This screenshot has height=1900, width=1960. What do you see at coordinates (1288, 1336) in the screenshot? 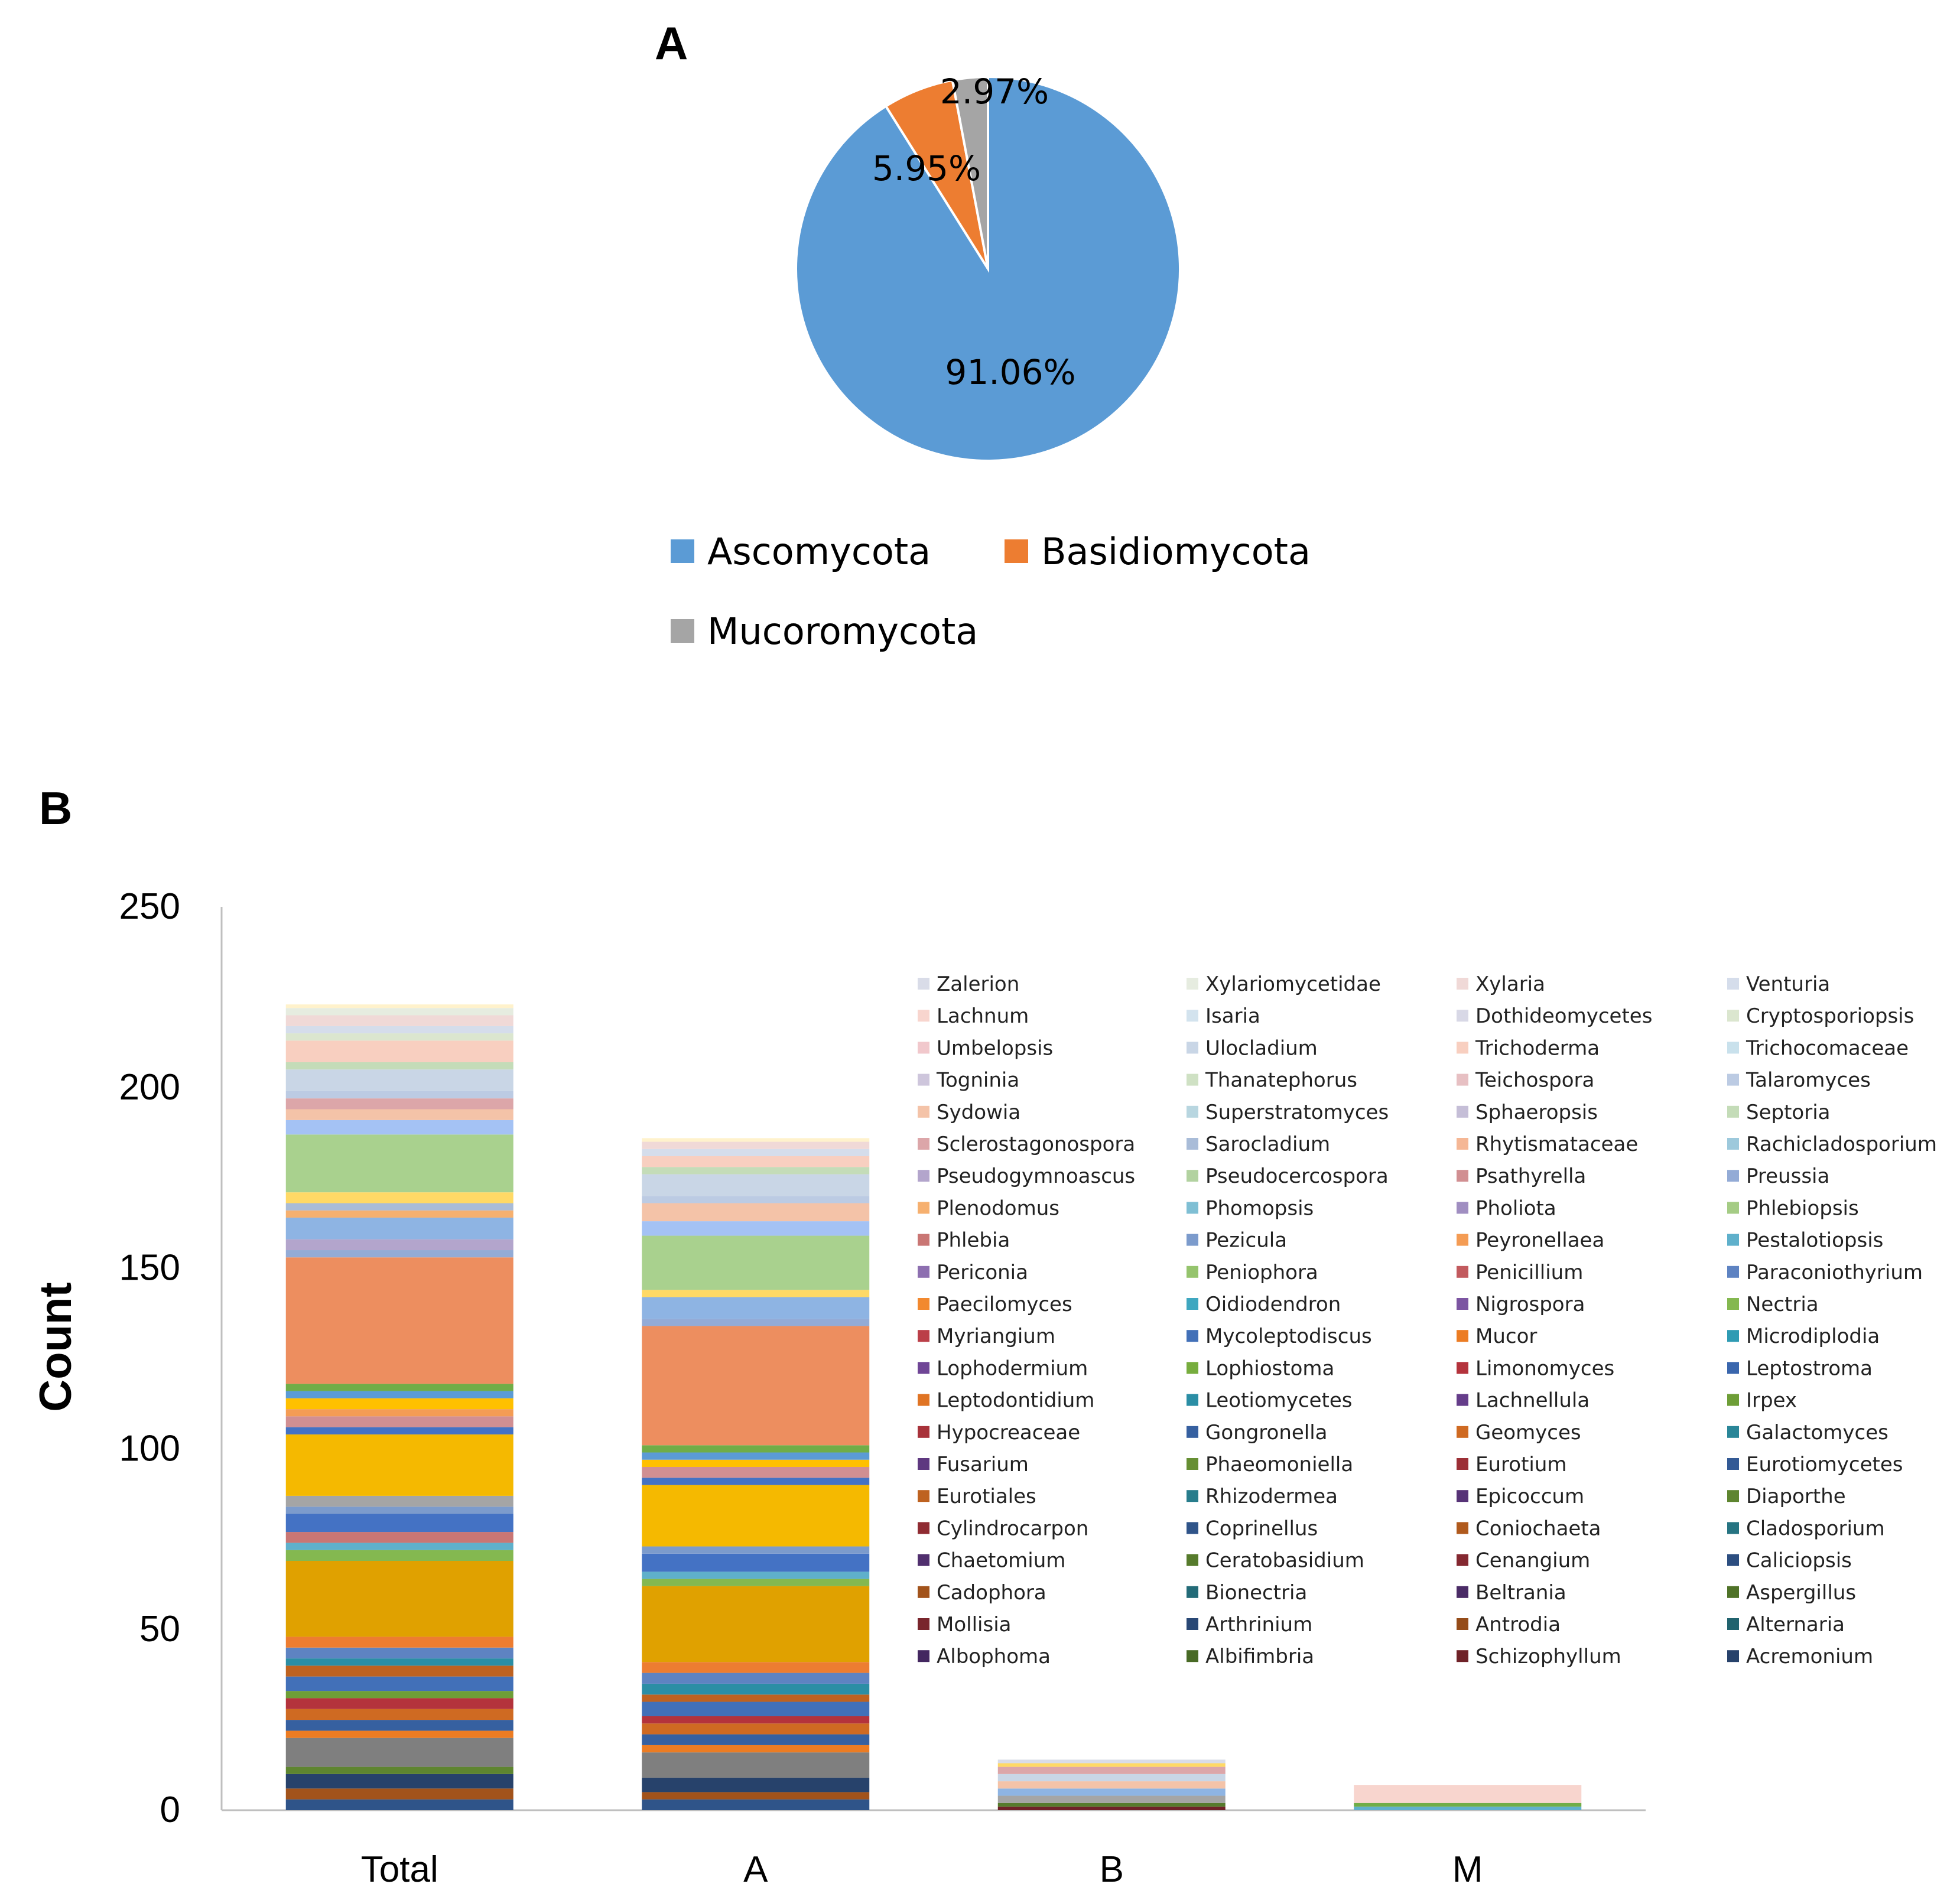
I see `legend-label: Mycoleptodiscus` at bounding box center [1288, 1336].